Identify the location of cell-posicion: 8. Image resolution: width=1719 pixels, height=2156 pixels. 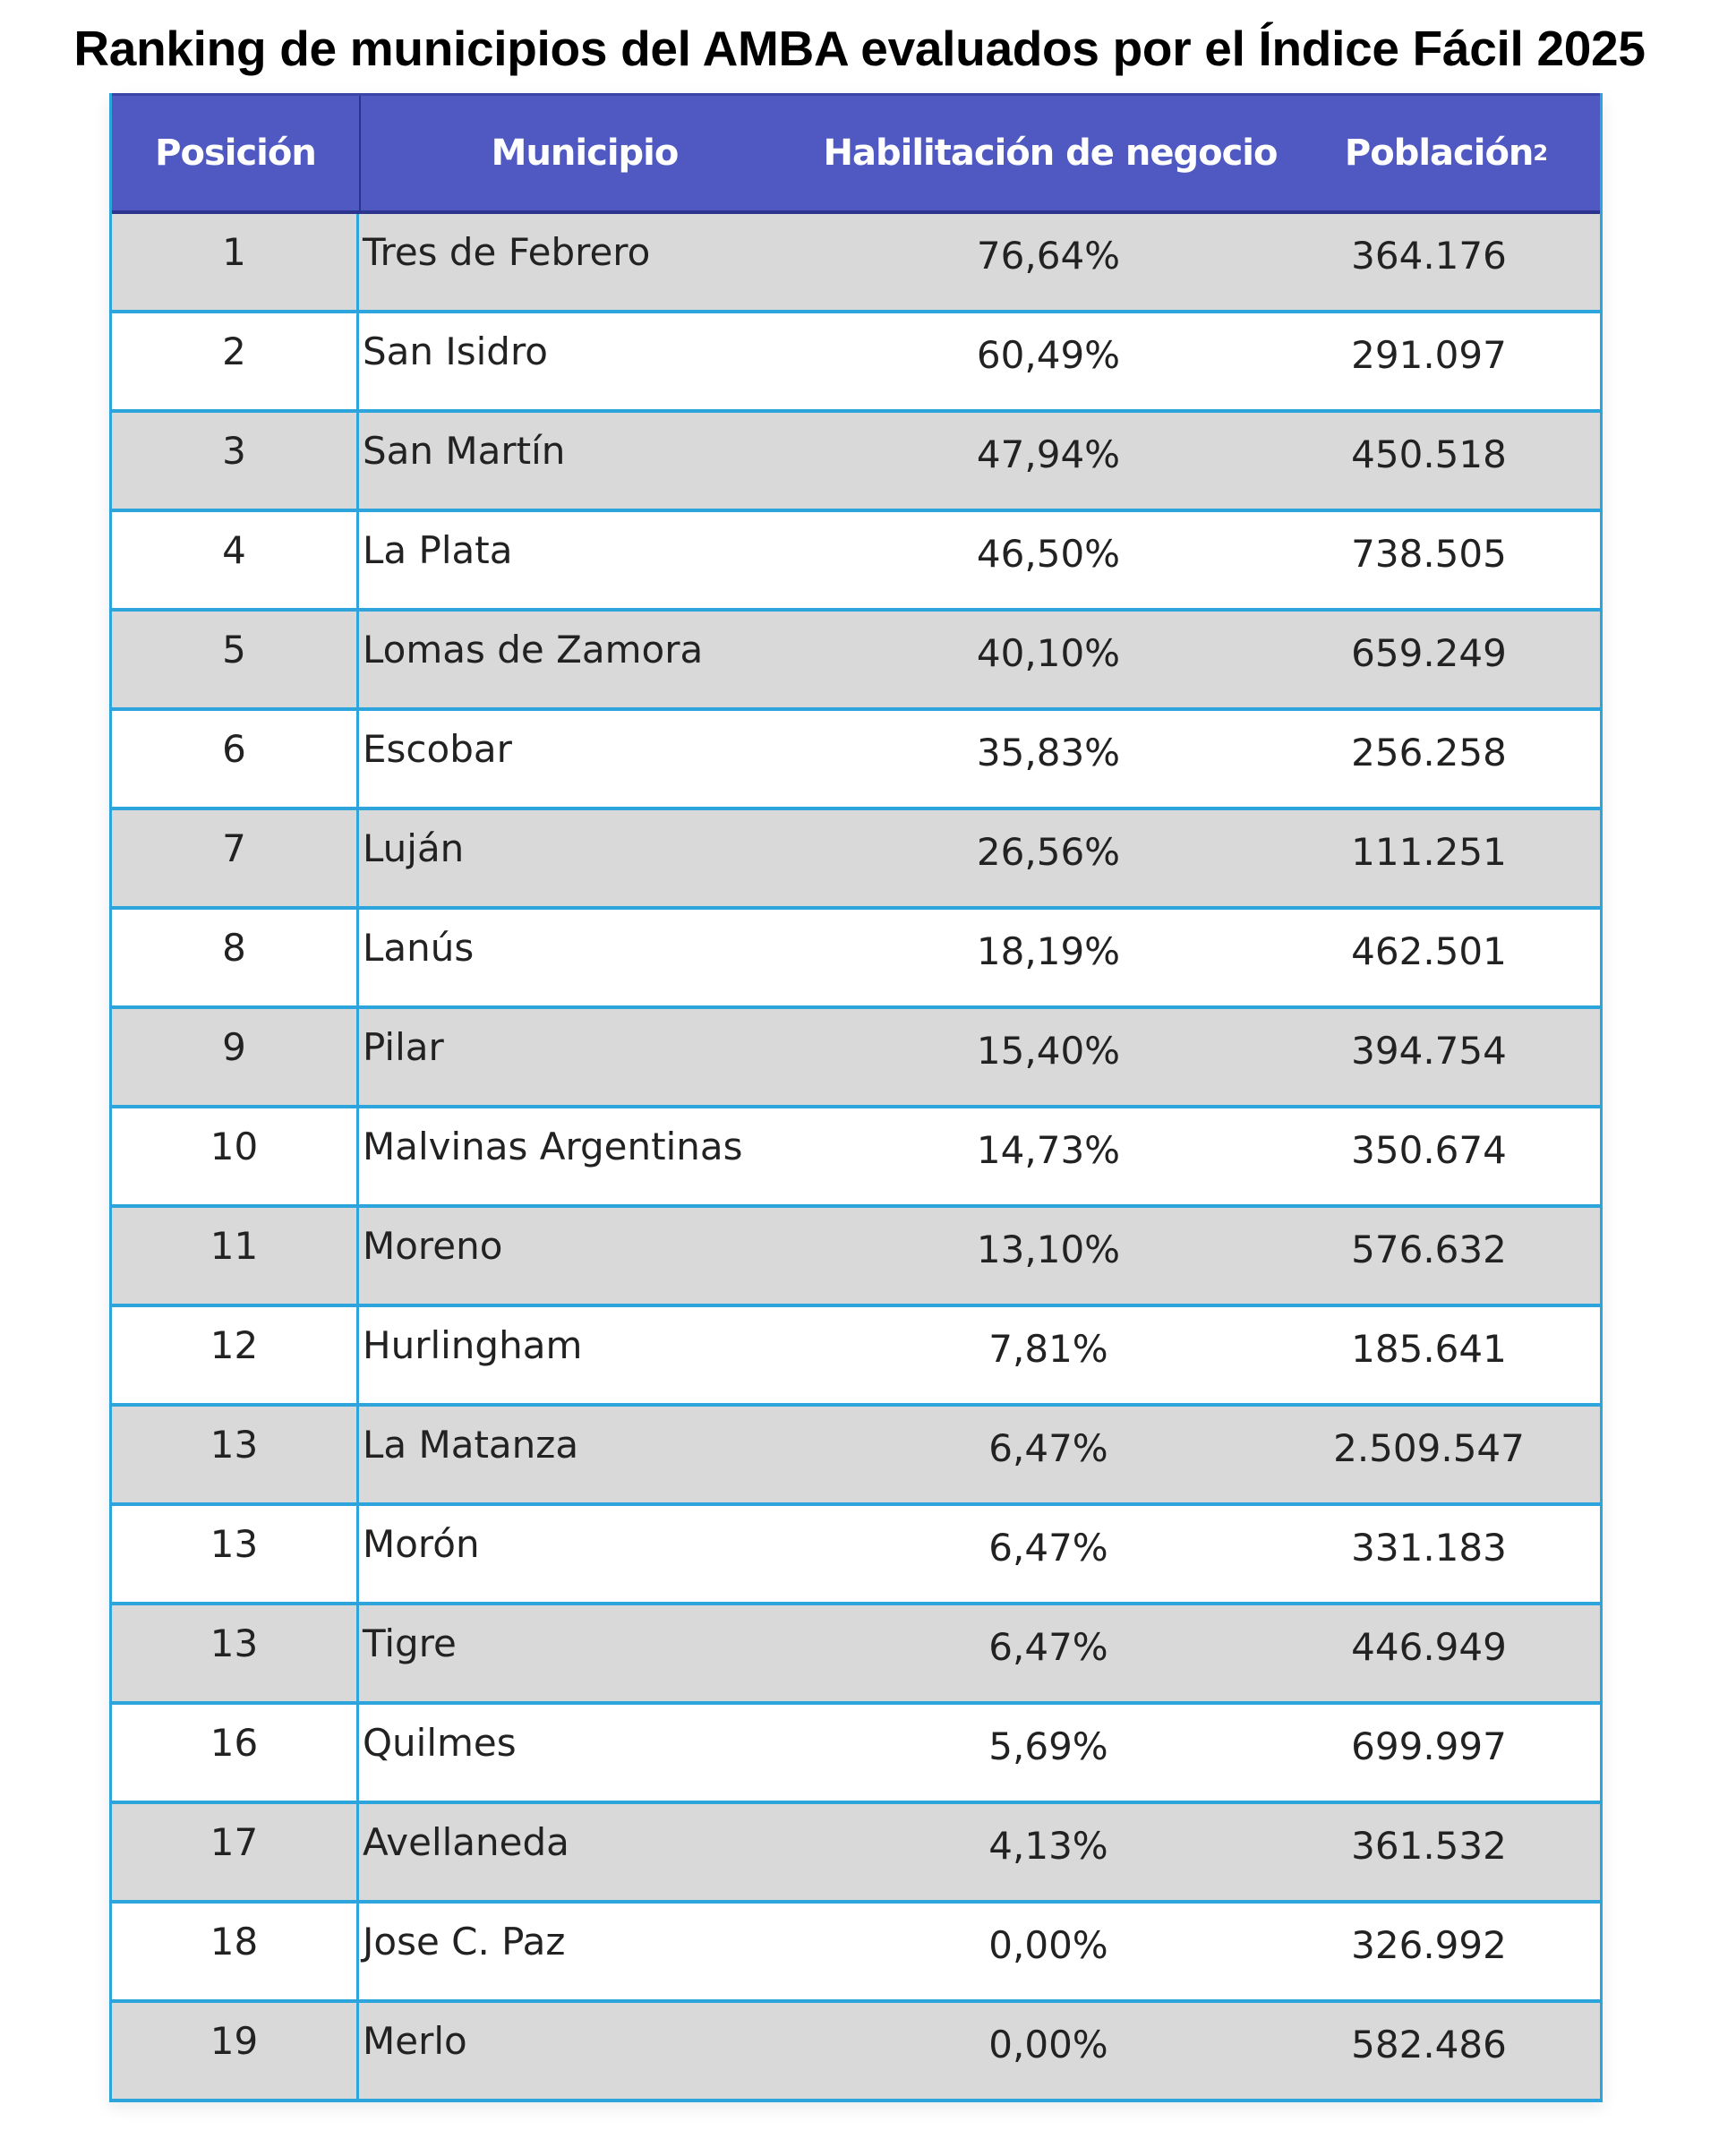
(235, 957).